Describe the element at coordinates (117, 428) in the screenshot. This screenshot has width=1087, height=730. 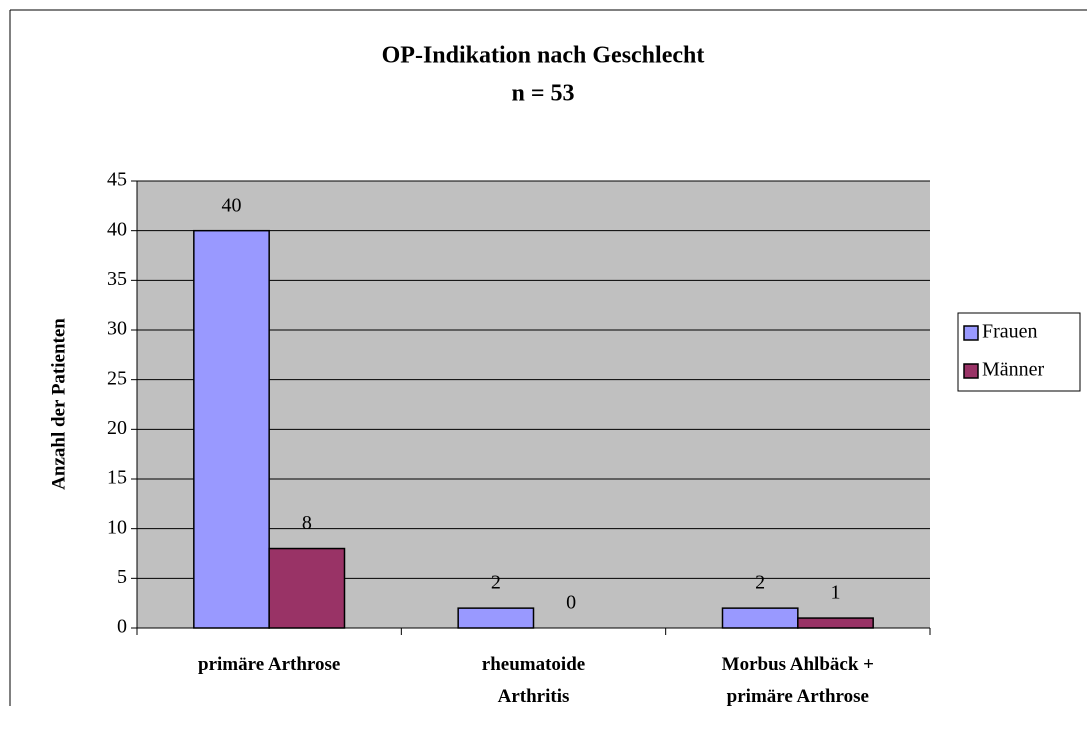
I see `y-tick-label: 20` at that location.